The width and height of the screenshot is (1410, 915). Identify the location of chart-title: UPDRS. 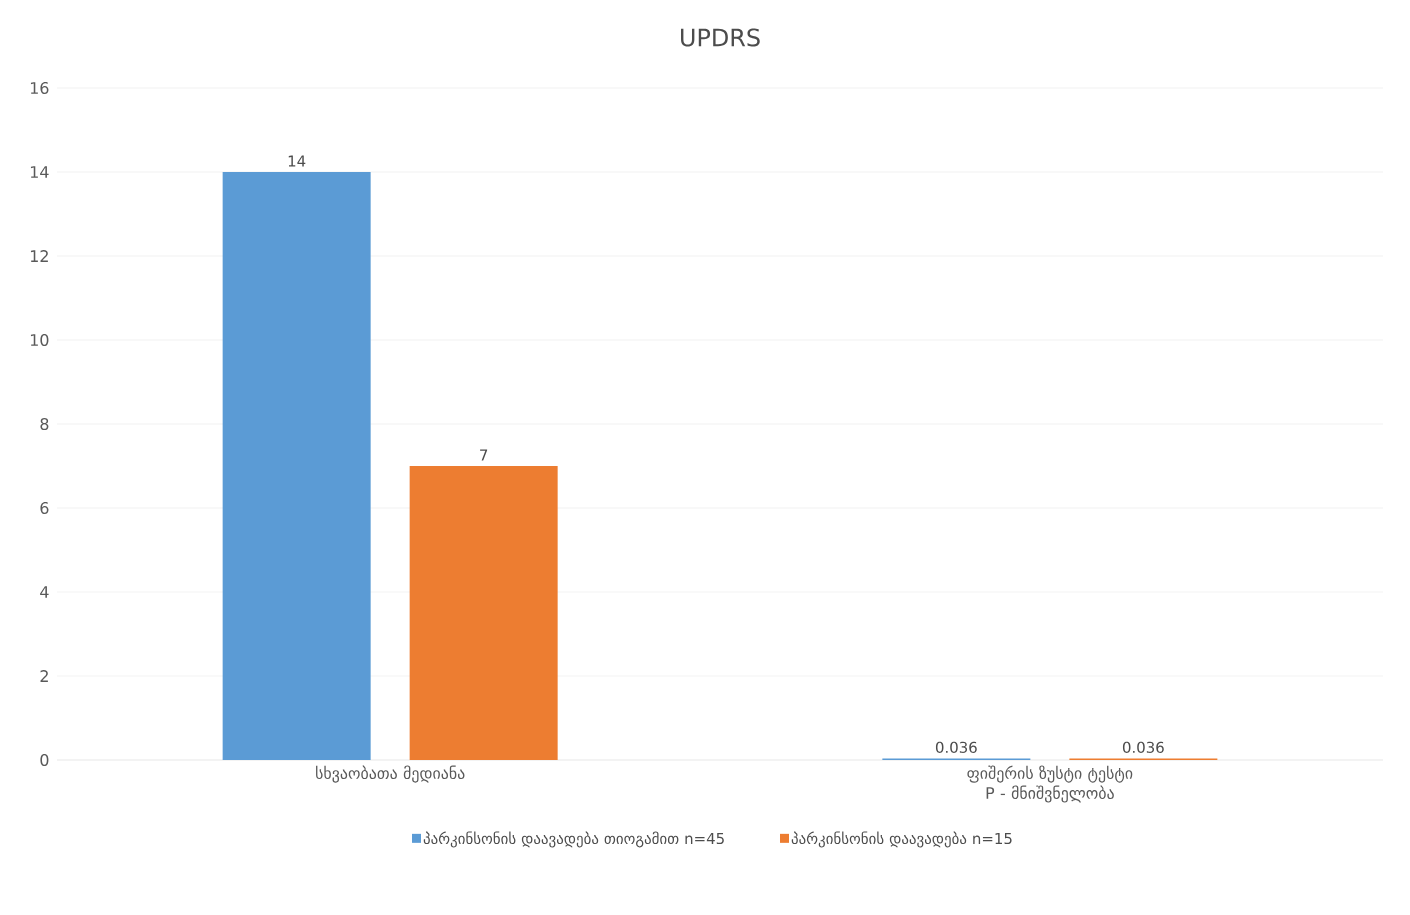
(720, 37).